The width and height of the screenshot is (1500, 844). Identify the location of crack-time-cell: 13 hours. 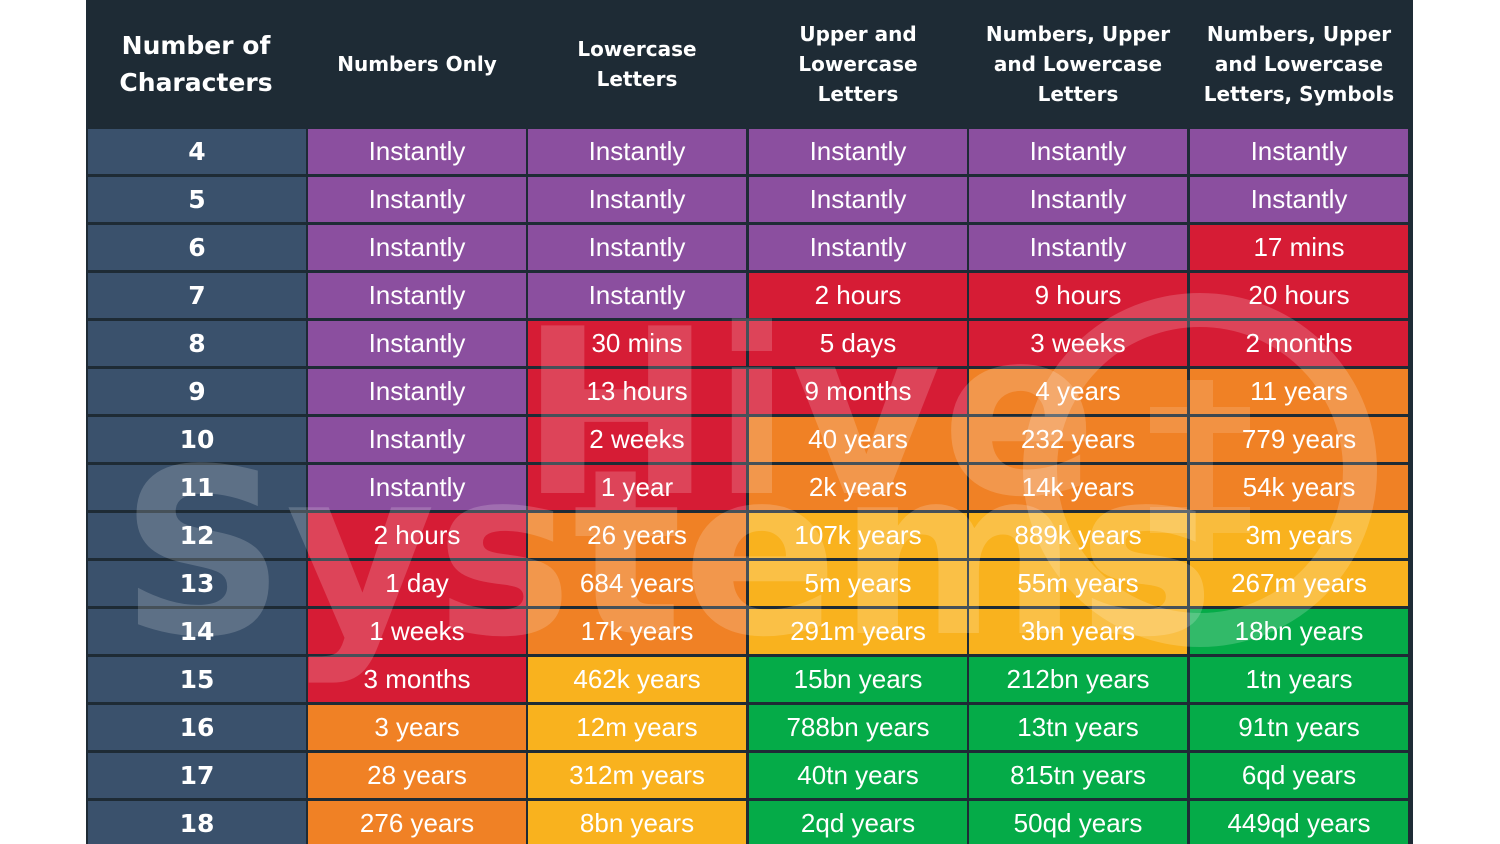
(637, 391).